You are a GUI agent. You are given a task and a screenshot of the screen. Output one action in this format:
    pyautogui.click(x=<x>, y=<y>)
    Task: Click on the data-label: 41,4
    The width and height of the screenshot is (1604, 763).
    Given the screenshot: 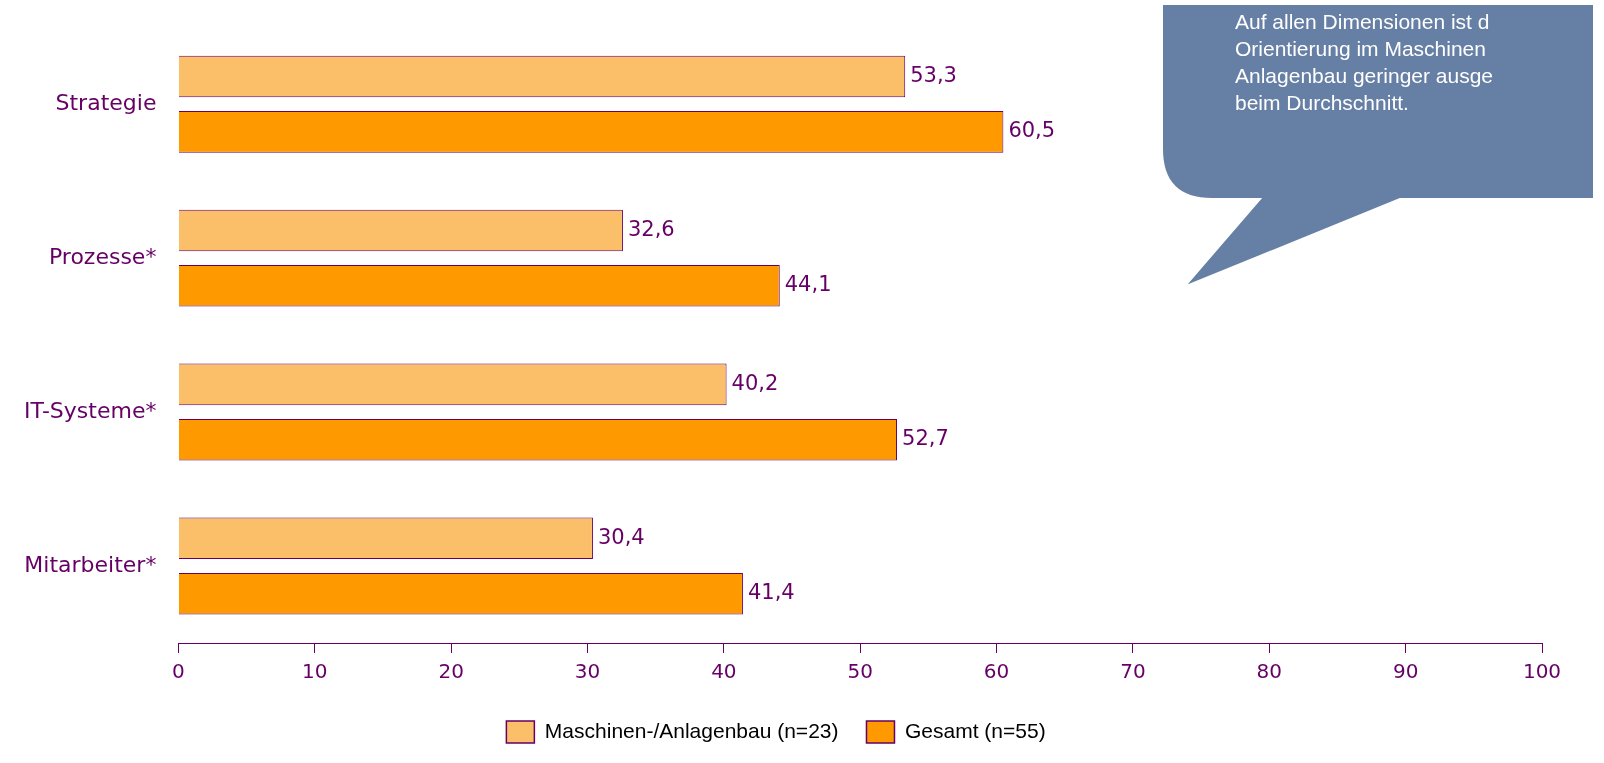 What is the action you would take?
    pyautogui.click(x=771, y=592)
    